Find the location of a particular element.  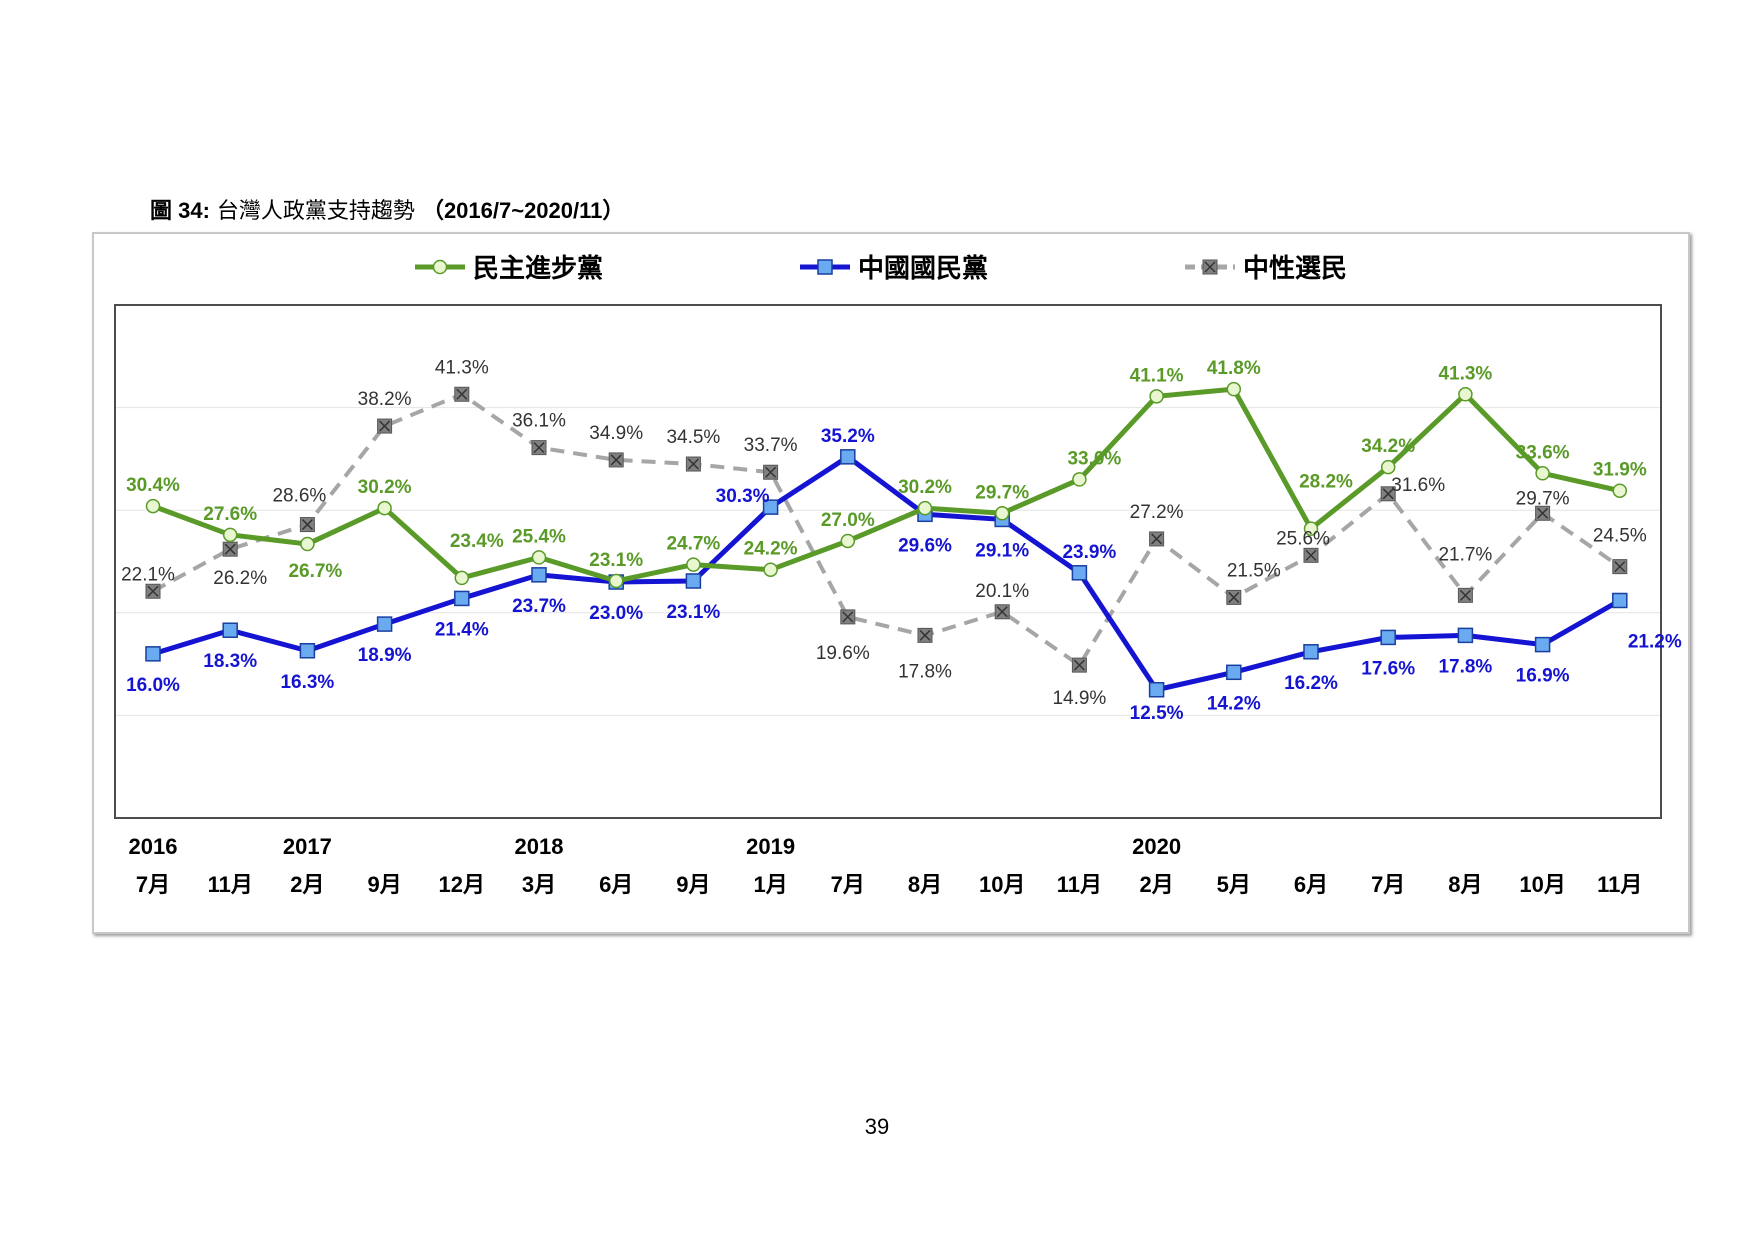

x-tick-label: 3月 is located at coordinates (539, 884).